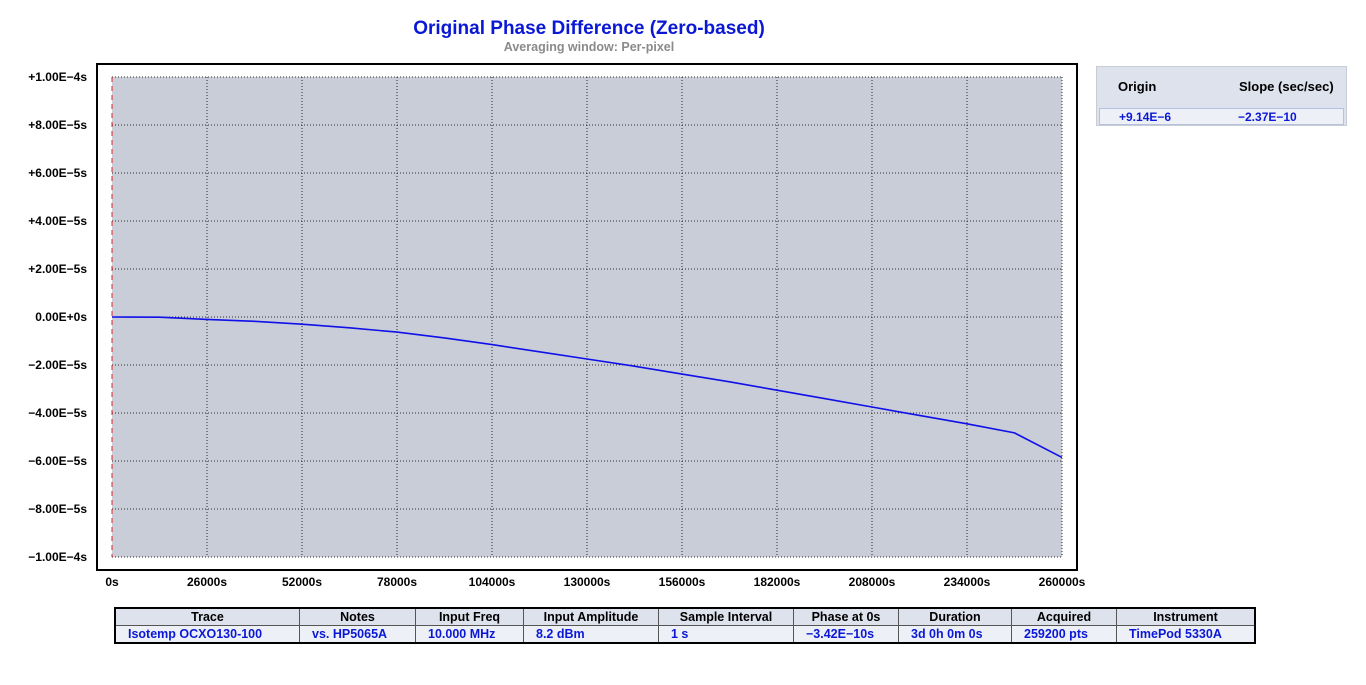 This screenshot has height=685, width=1366. Describe the element at coordinates (207, 616) in the screenshot. I see `header-trace: Trace` at that location.